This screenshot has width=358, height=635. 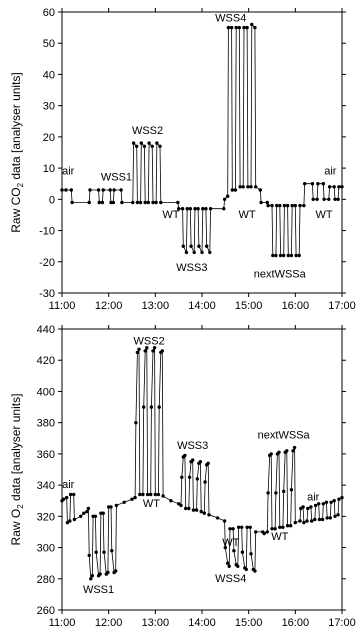 What do you see at coordinates (49, 107) in the screenshot?
I see `y-tick-label: 30` at bounding box center [49, 107].